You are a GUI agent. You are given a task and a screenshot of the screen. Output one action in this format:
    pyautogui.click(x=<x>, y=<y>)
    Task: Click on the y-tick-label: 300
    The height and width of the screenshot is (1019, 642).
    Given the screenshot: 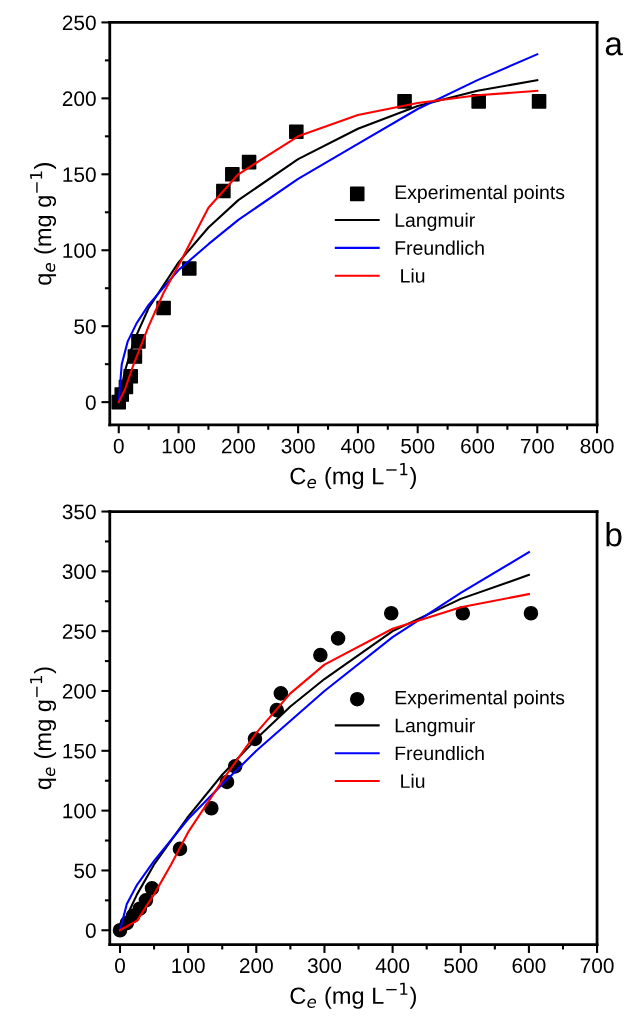 What is the action you would take?
    pyautogui.click(x=79, y=572)
    